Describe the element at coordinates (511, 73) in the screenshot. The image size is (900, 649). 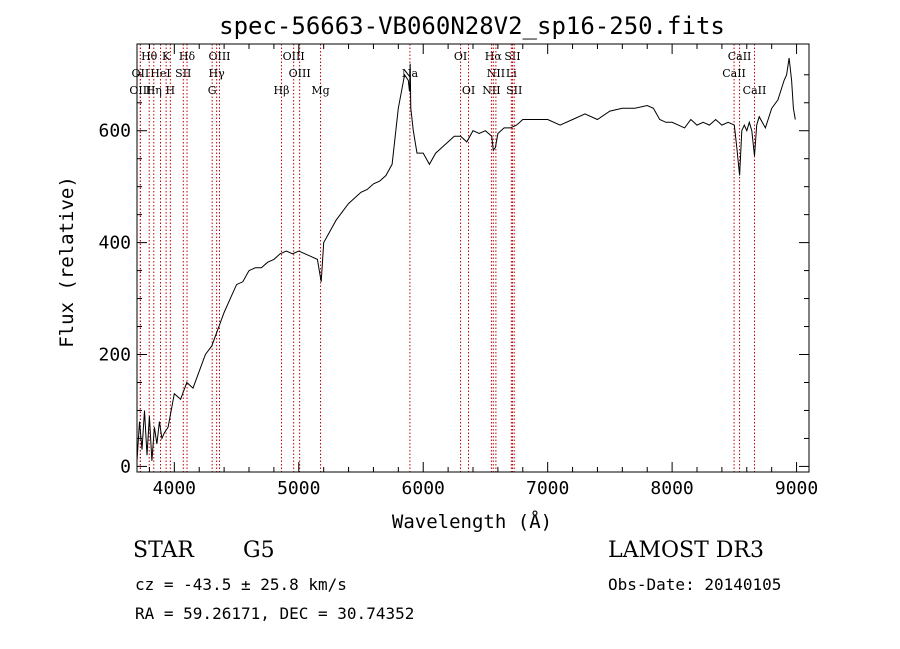
I see `line-marker-label: Li` at that location.